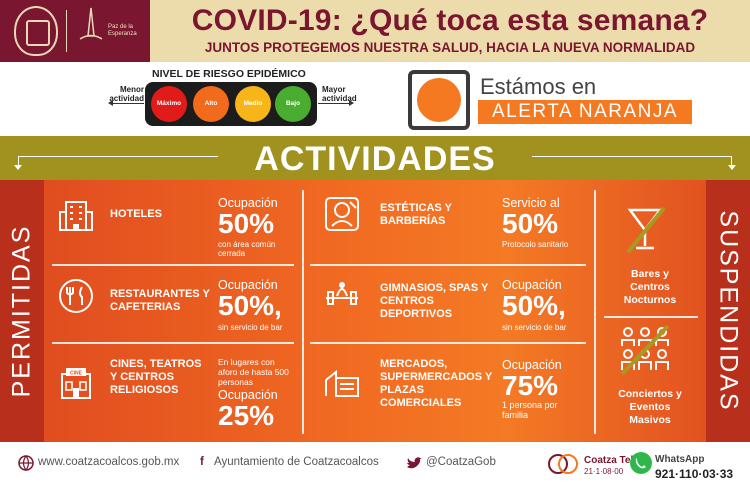 The image size is (750, 485). I want to click on risk-title: NIVEL DE RIESGO EPIDÉMICO, so click(229, 74).